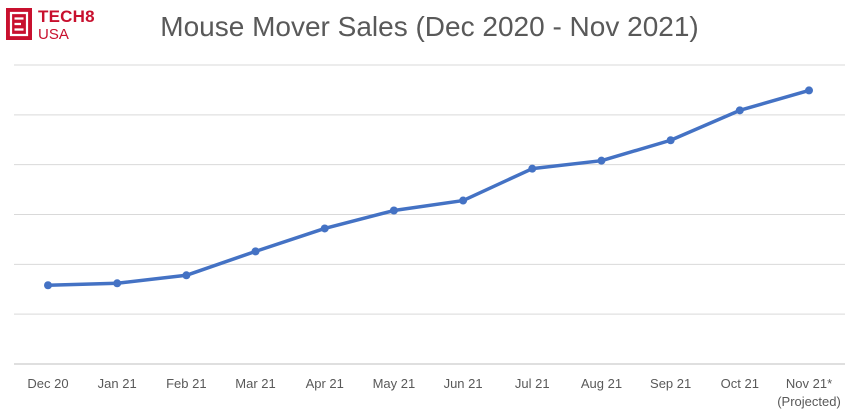 The width and height of the screenshot is (859, 419). I want to click on x-tick-label: Nov 21*, so click(809, 383).